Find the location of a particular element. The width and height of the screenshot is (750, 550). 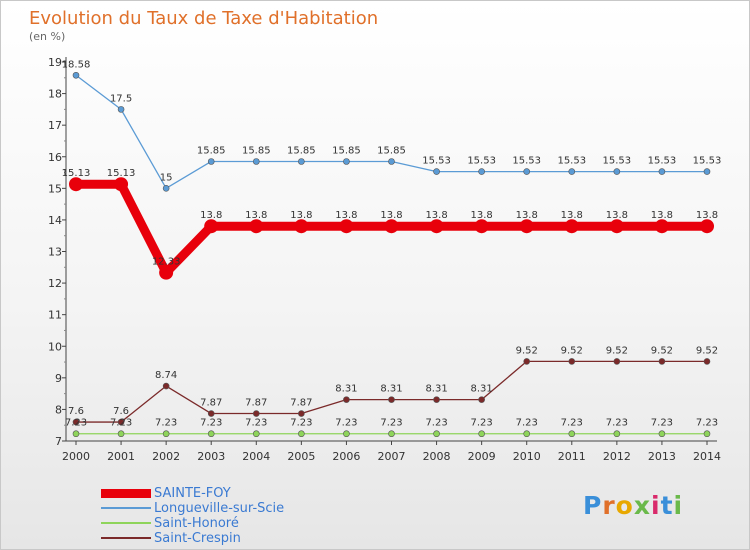

y-tick-label: 13 is located at coordinates (55, 252).